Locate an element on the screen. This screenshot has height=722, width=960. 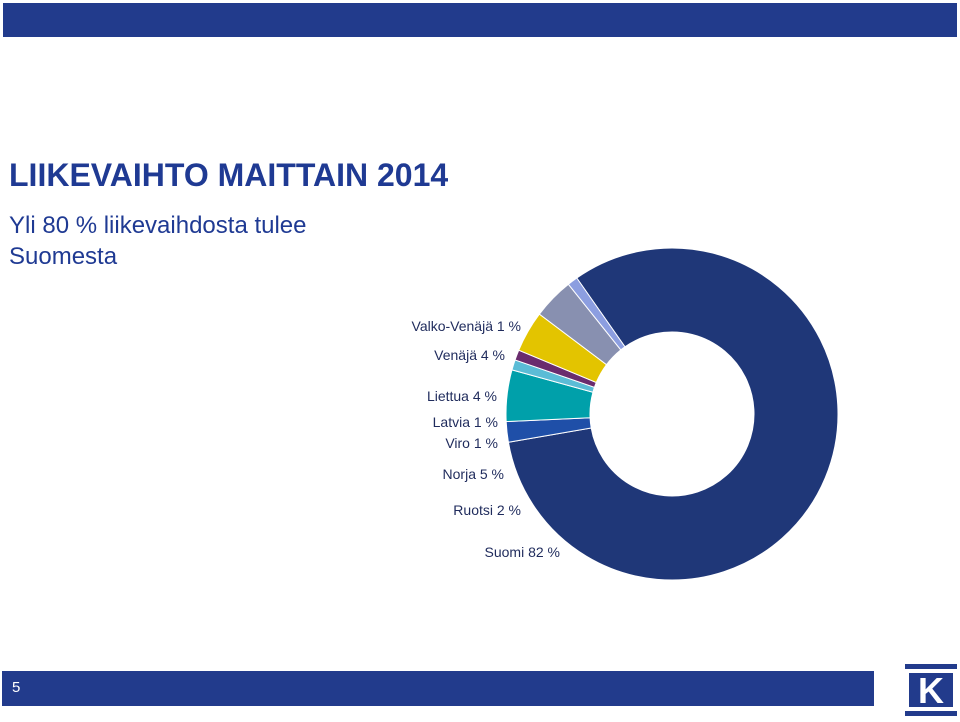
top-banner is located at coordinates (480, 20).